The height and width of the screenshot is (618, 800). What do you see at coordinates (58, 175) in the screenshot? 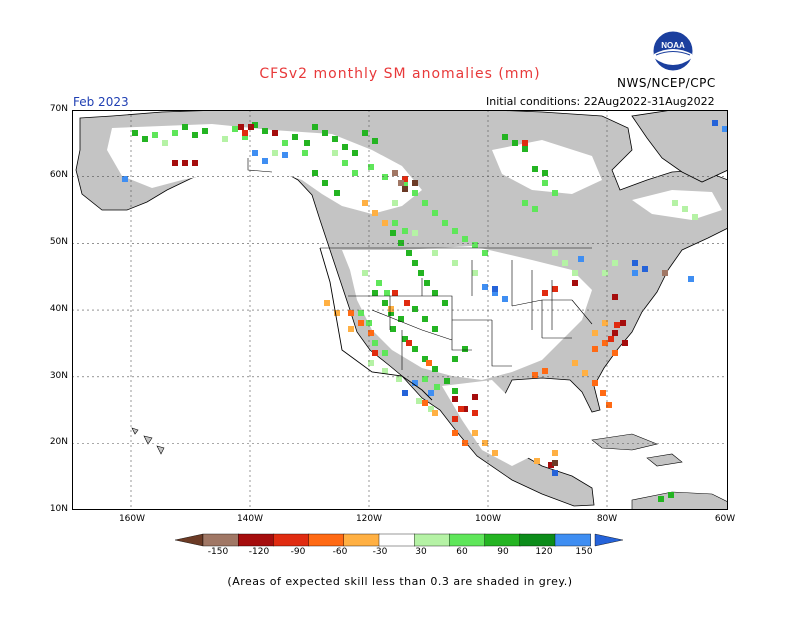
I see `lat-label-60n: 60N` at bounding box center [58, 175].